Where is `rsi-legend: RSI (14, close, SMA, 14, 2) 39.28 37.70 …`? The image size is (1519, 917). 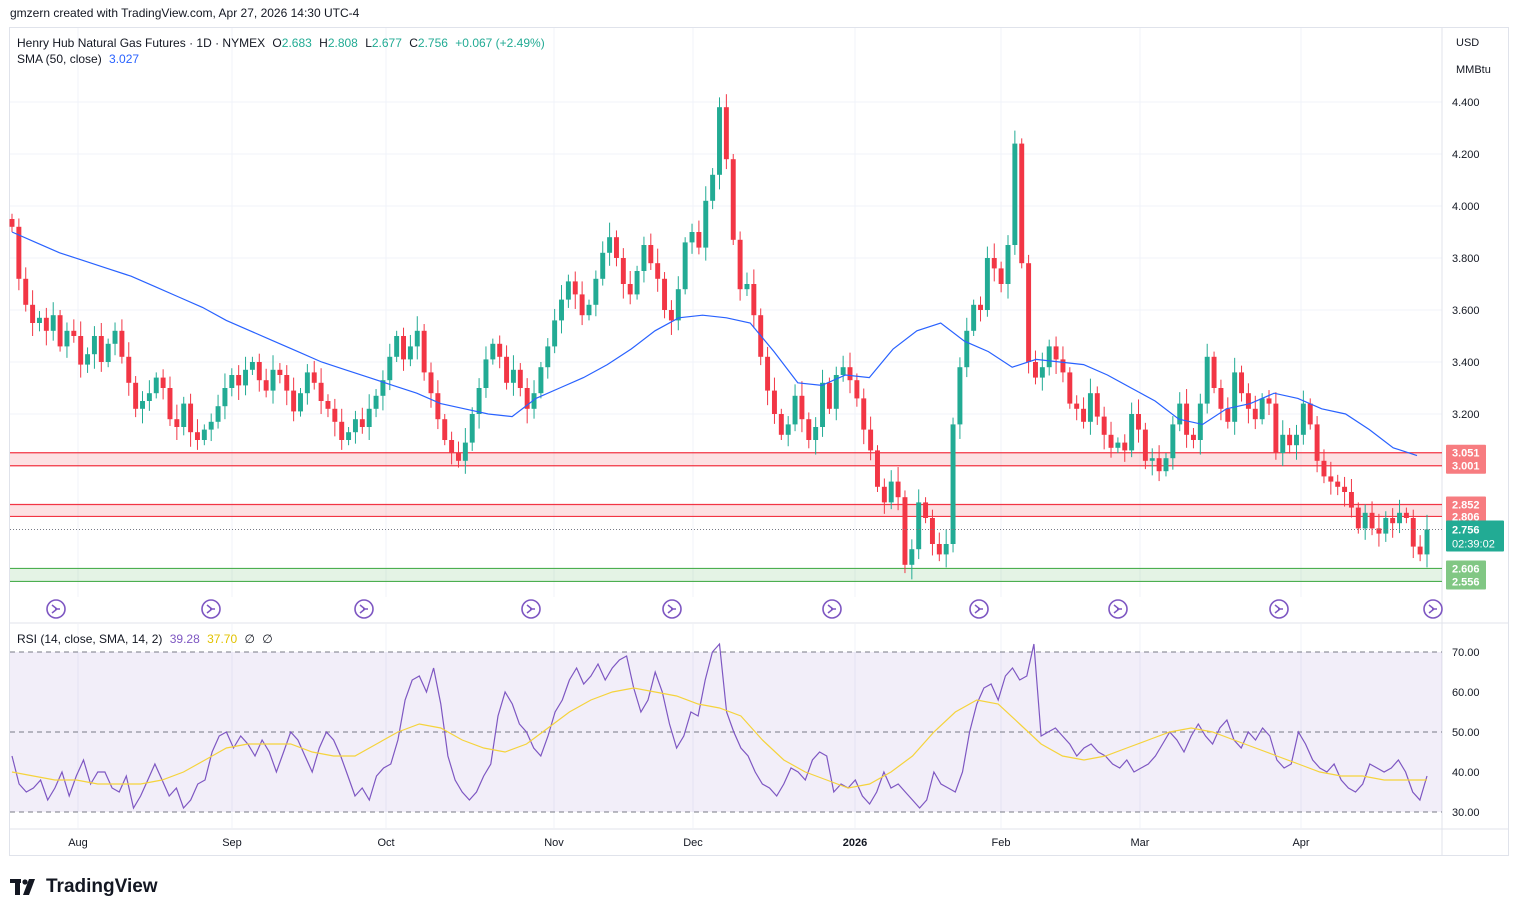
rsi-legend: RSI (14, close, SMA, 14, 2) 39.28 37.70 … is located at coordinates (145, 639).